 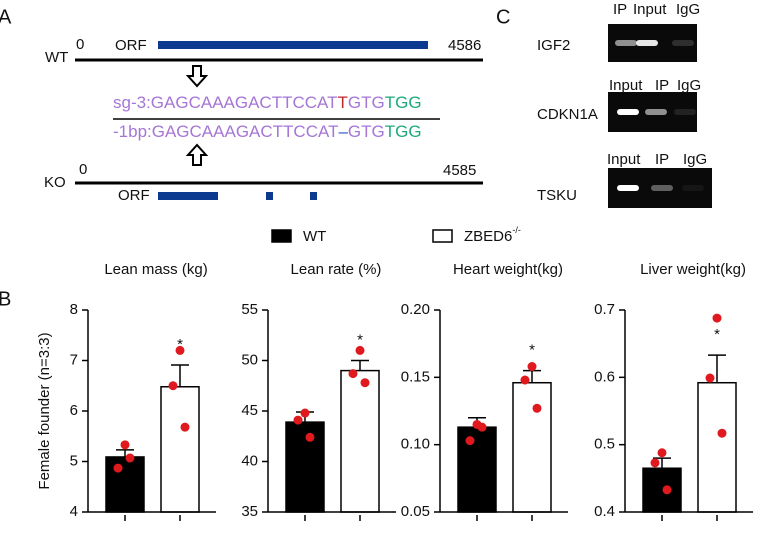 What do you see at coordinates (281, 236) in the screenshot?
I see `legend-swatch` at bounding box center [281, 236].